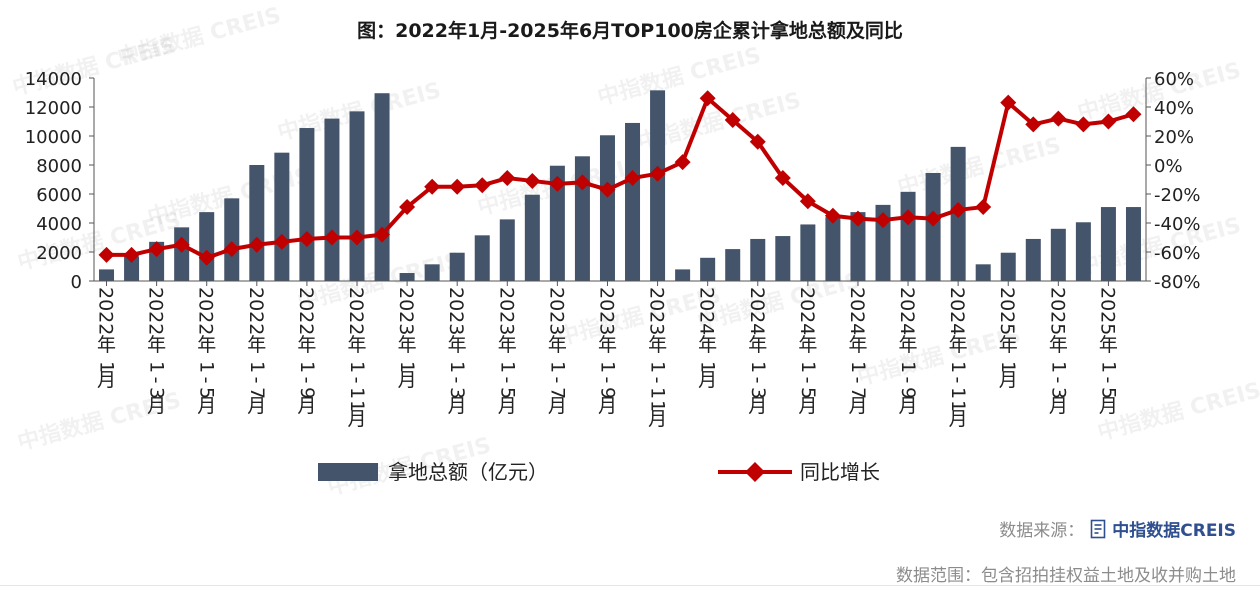  What do you see at coordinates (630, 31) in the screenshot?
I see `chart-title: 图：2022年1月-2025年6月TOP100房企累计拿地总额及同比` at bounding box center [630, 31].